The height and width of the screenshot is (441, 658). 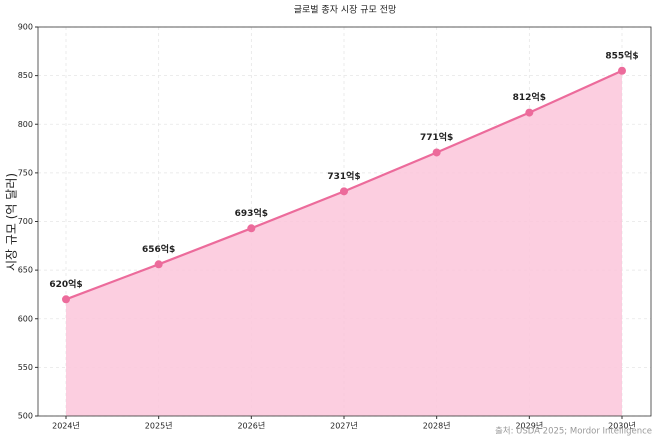 I want to click on y-tick-label: 600, so click(x=25, y=318).